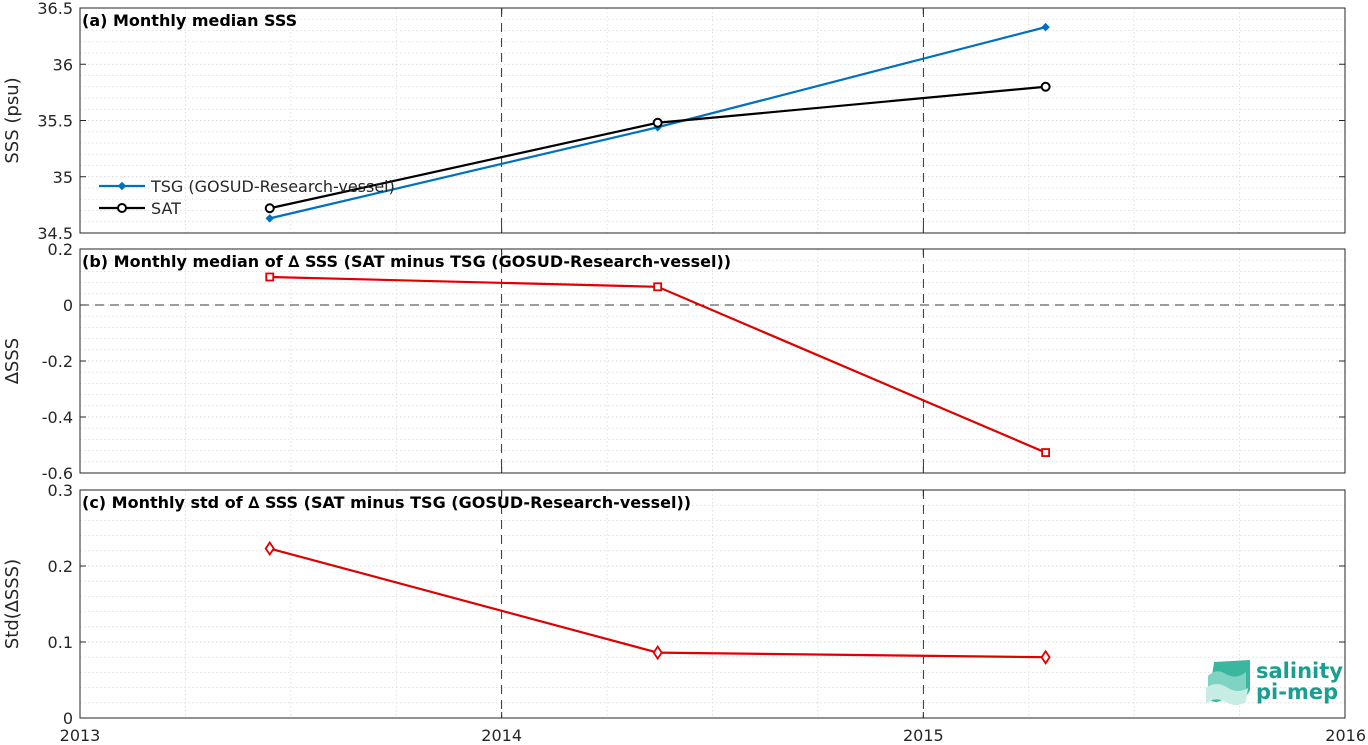 This screenshot has width=1368, height=745. What do you see at coordinates (55, 233) in the screenshot?
I see `y-tick-label: 34.5` at bounding box center [55, 233].